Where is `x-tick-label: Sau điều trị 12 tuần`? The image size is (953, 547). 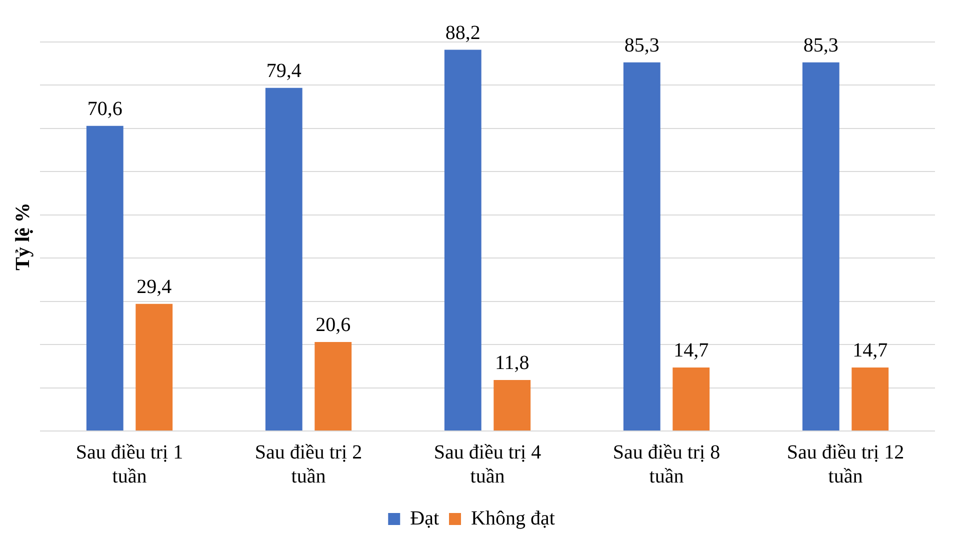
x-tick-label: Sau điều trị 12 tuần is located at coordinates (845, 464).